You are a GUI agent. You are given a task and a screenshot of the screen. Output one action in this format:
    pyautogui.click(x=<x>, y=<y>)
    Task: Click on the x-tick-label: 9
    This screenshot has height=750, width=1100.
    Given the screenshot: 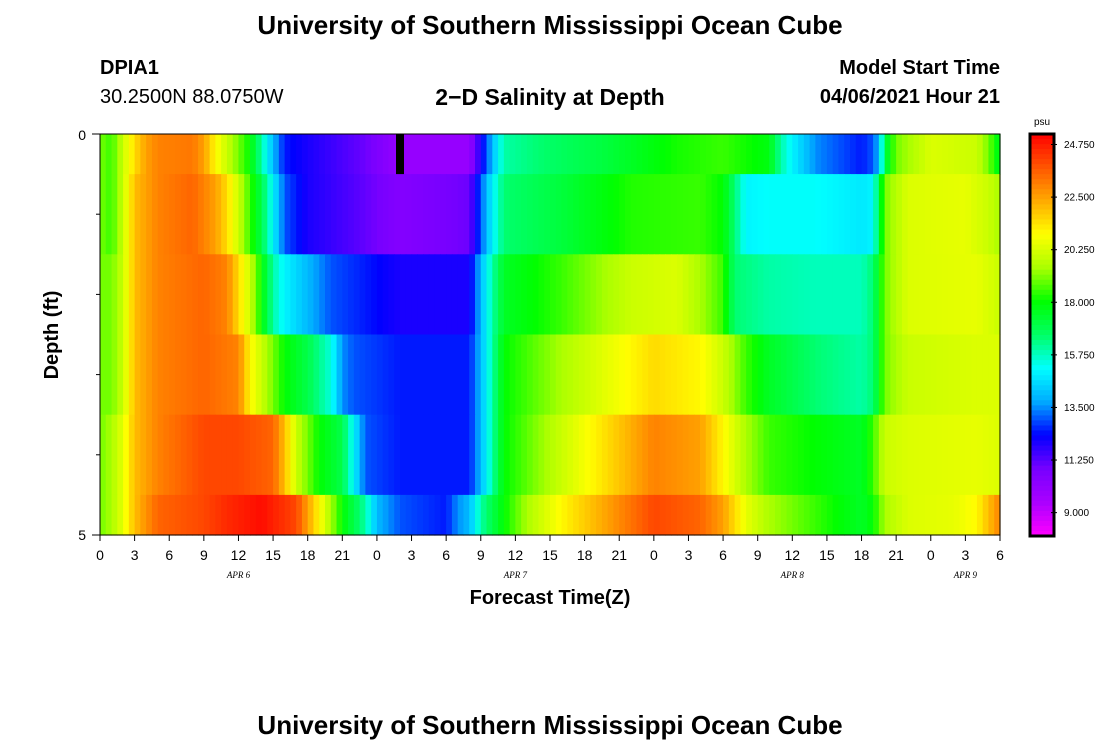 What is the action you would take?
    pyautogui.click(x=758, y=555)
    